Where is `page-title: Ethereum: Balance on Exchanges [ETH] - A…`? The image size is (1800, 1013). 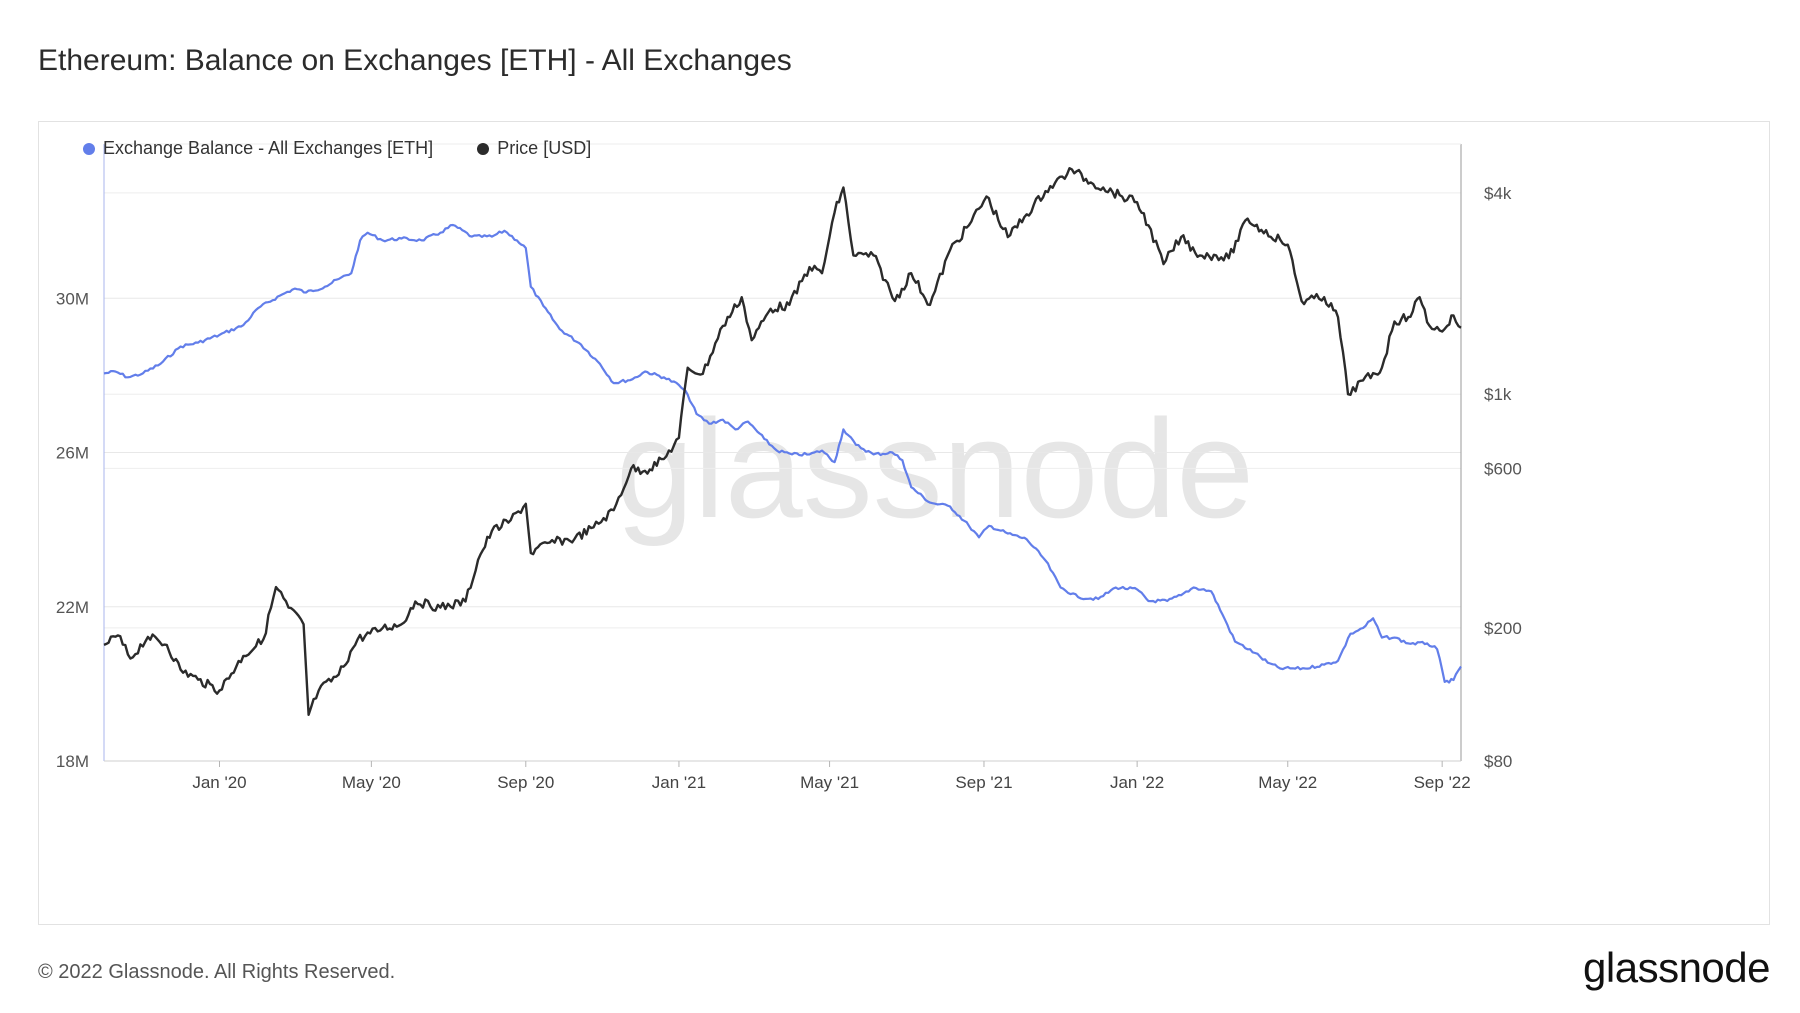
page-title: Ethereum: Balance on Exchanges [ETH] - A… is located at coordinates (415, 60).